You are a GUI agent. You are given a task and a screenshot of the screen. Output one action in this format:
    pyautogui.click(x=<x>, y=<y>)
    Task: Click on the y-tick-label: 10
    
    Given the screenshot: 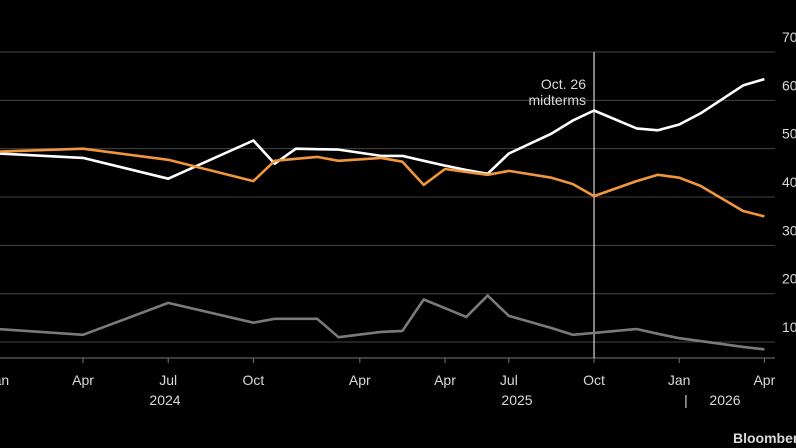 What is the action you would take?
    pyautogui.click(x=789, y=327)
    